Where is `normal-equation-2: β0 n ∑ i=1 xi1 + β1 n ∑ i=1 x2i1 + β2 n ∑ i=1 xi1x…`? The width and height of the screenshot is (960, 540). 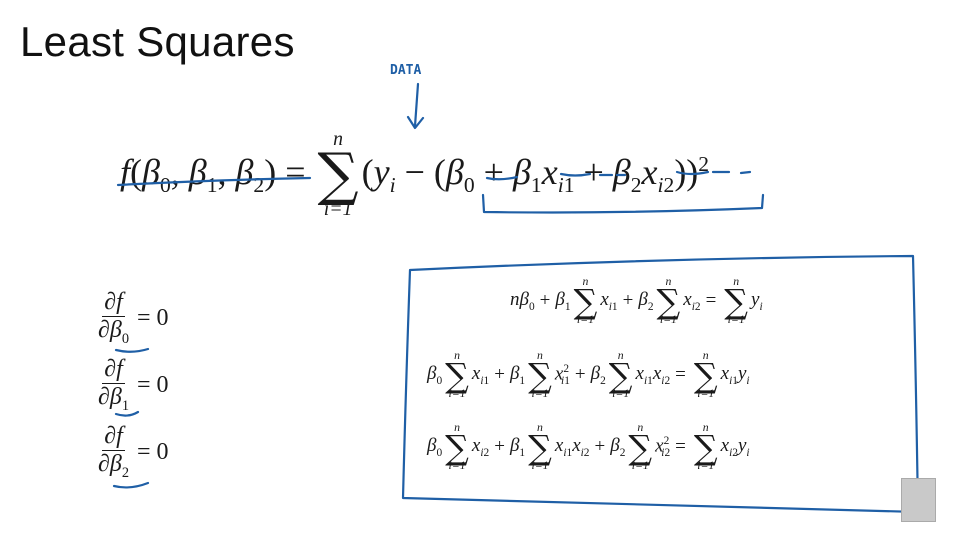
normal-equation-2: β0 n ∑ i=1 xi1 + β1 n ∑ i=1 x2i1 + β2 n ∑ i=1 xi1x… is located at coordinates (588, 375).